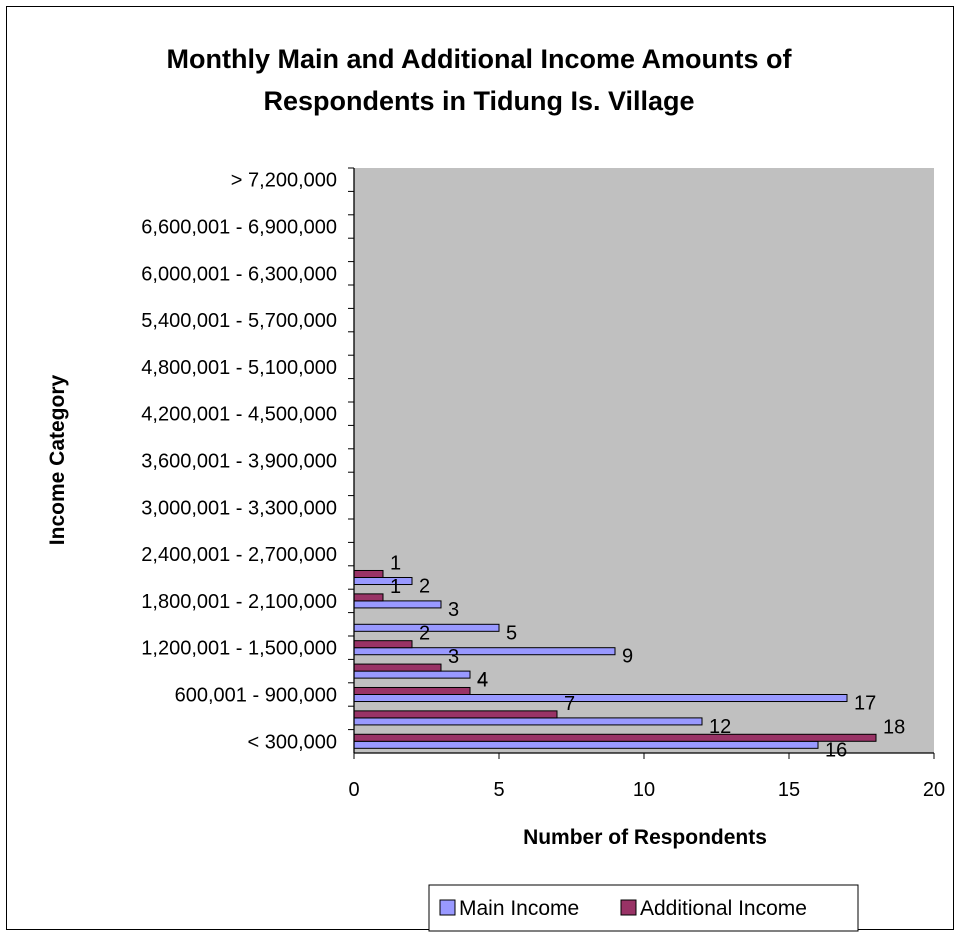  What do you see at coordinates (284, 181) in the screenshot?
I see `y-tick-label: > 7,200,000` at bounding box center [284, 181].